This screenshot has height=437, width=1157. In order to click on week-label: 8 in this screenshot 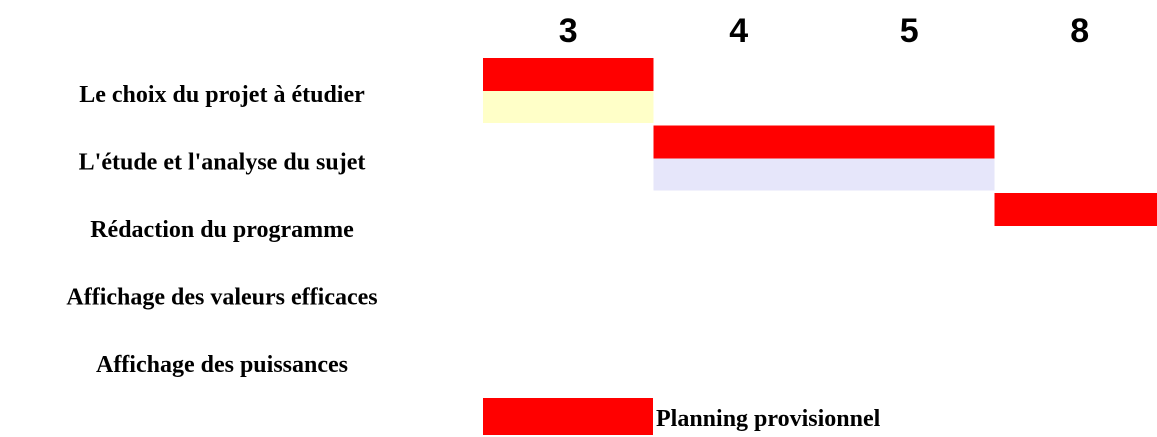, I will do `click(1079, 31)`.